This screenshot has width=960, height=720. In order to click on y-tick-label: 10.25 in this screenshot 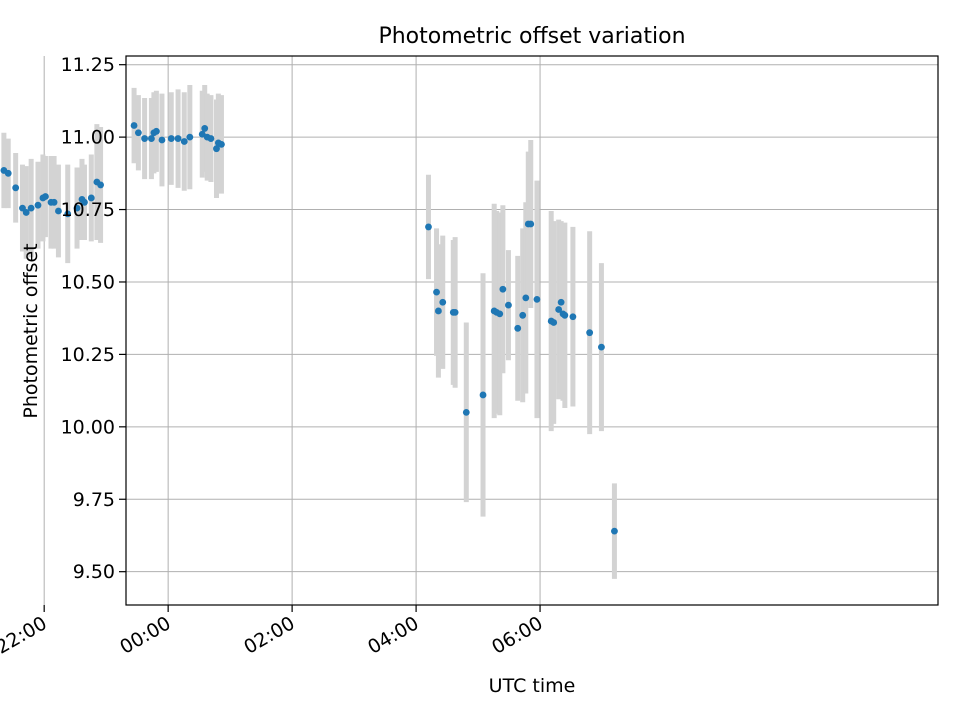, I will do `click(88, 355)`.